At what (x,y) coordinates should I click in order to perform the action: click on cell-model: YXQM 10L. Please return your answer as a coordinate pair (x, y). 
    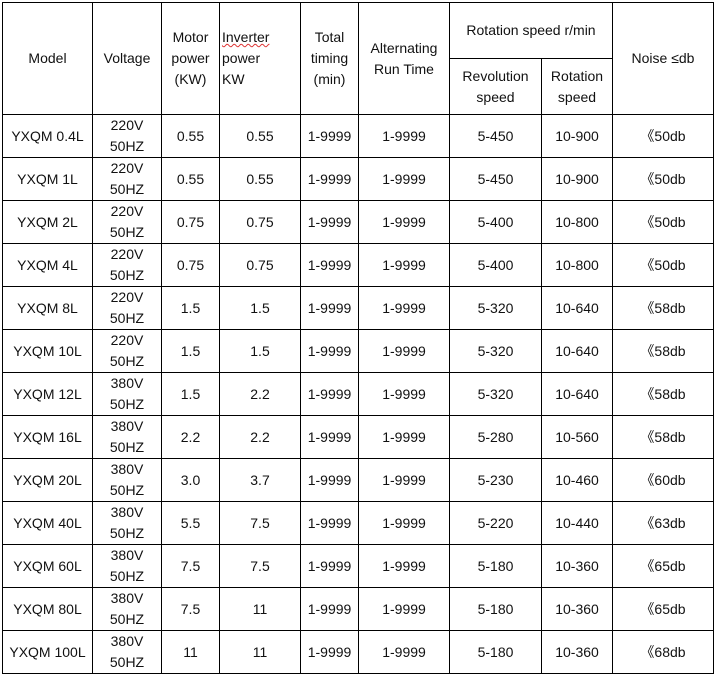
    Looking at the image, I should click on (47, 351).